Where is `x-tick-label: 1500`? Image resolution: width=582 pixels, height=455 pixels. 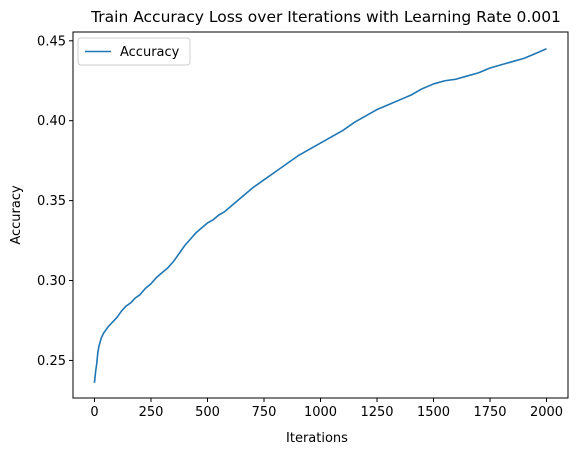 x-tick-label: 1500 is located at coordinates (433, 412).